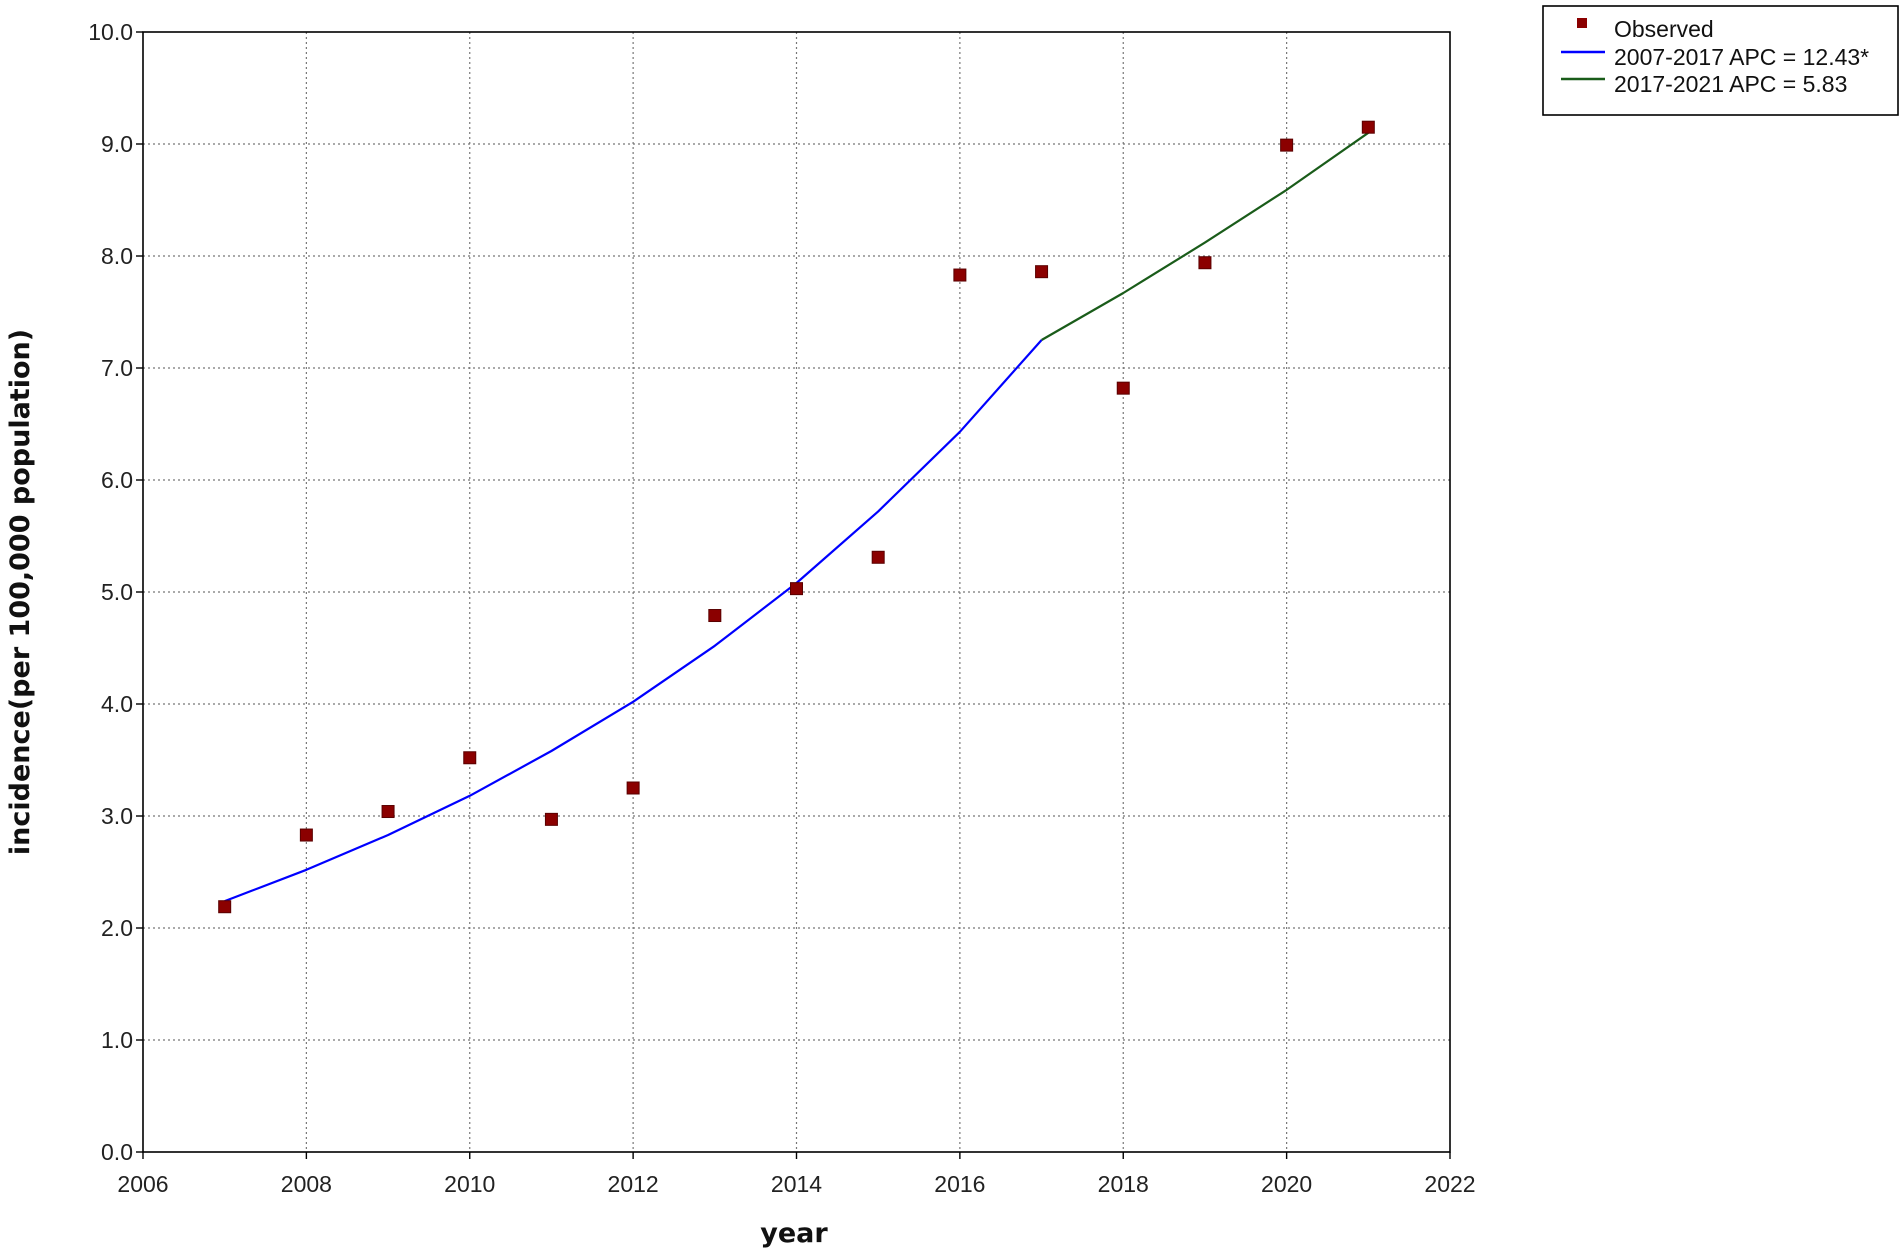 This screenshot has width=1902, height=1253. What do you see at coordinates (1741, 57) in the screenshot?
I see `legend-label-segment-1: 2007-2017 APC = 12.43*` at bounding box center [1741, 57].